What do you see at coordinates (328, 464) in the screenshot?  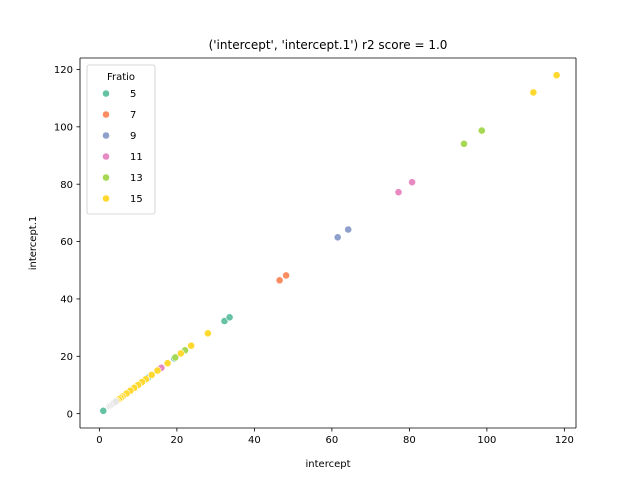 I see `x-axis-label: intercept` at bounding box center [328, 464].